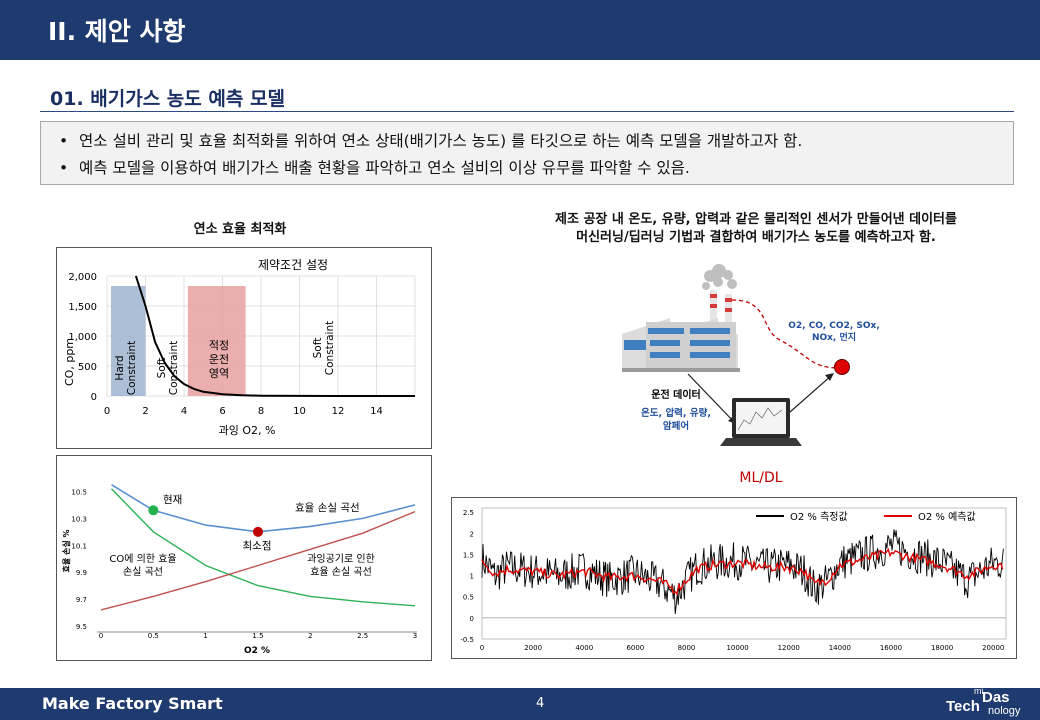 The height and width of the screenshot is (720, 1040). What do you see at coordinates (219, 359) in the screenshot?
I see `zone-optimal-label-2: 운전` at bounding box center [219, 359].